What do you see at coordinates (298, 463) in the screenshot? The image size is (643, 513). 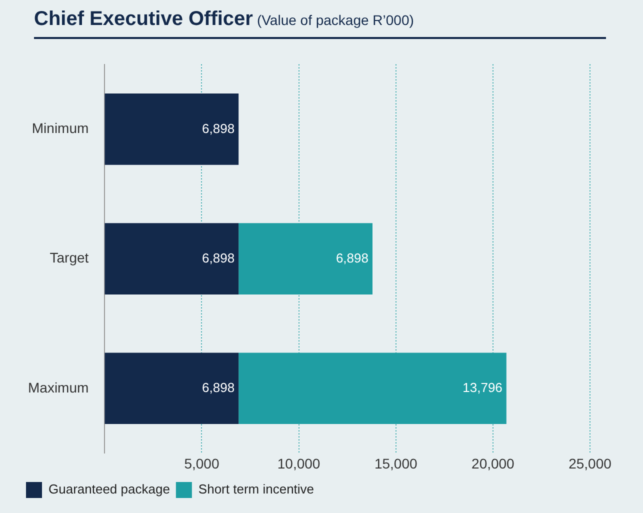 I see `x-tick-label: 10,000` at bounding box center [298, 463].